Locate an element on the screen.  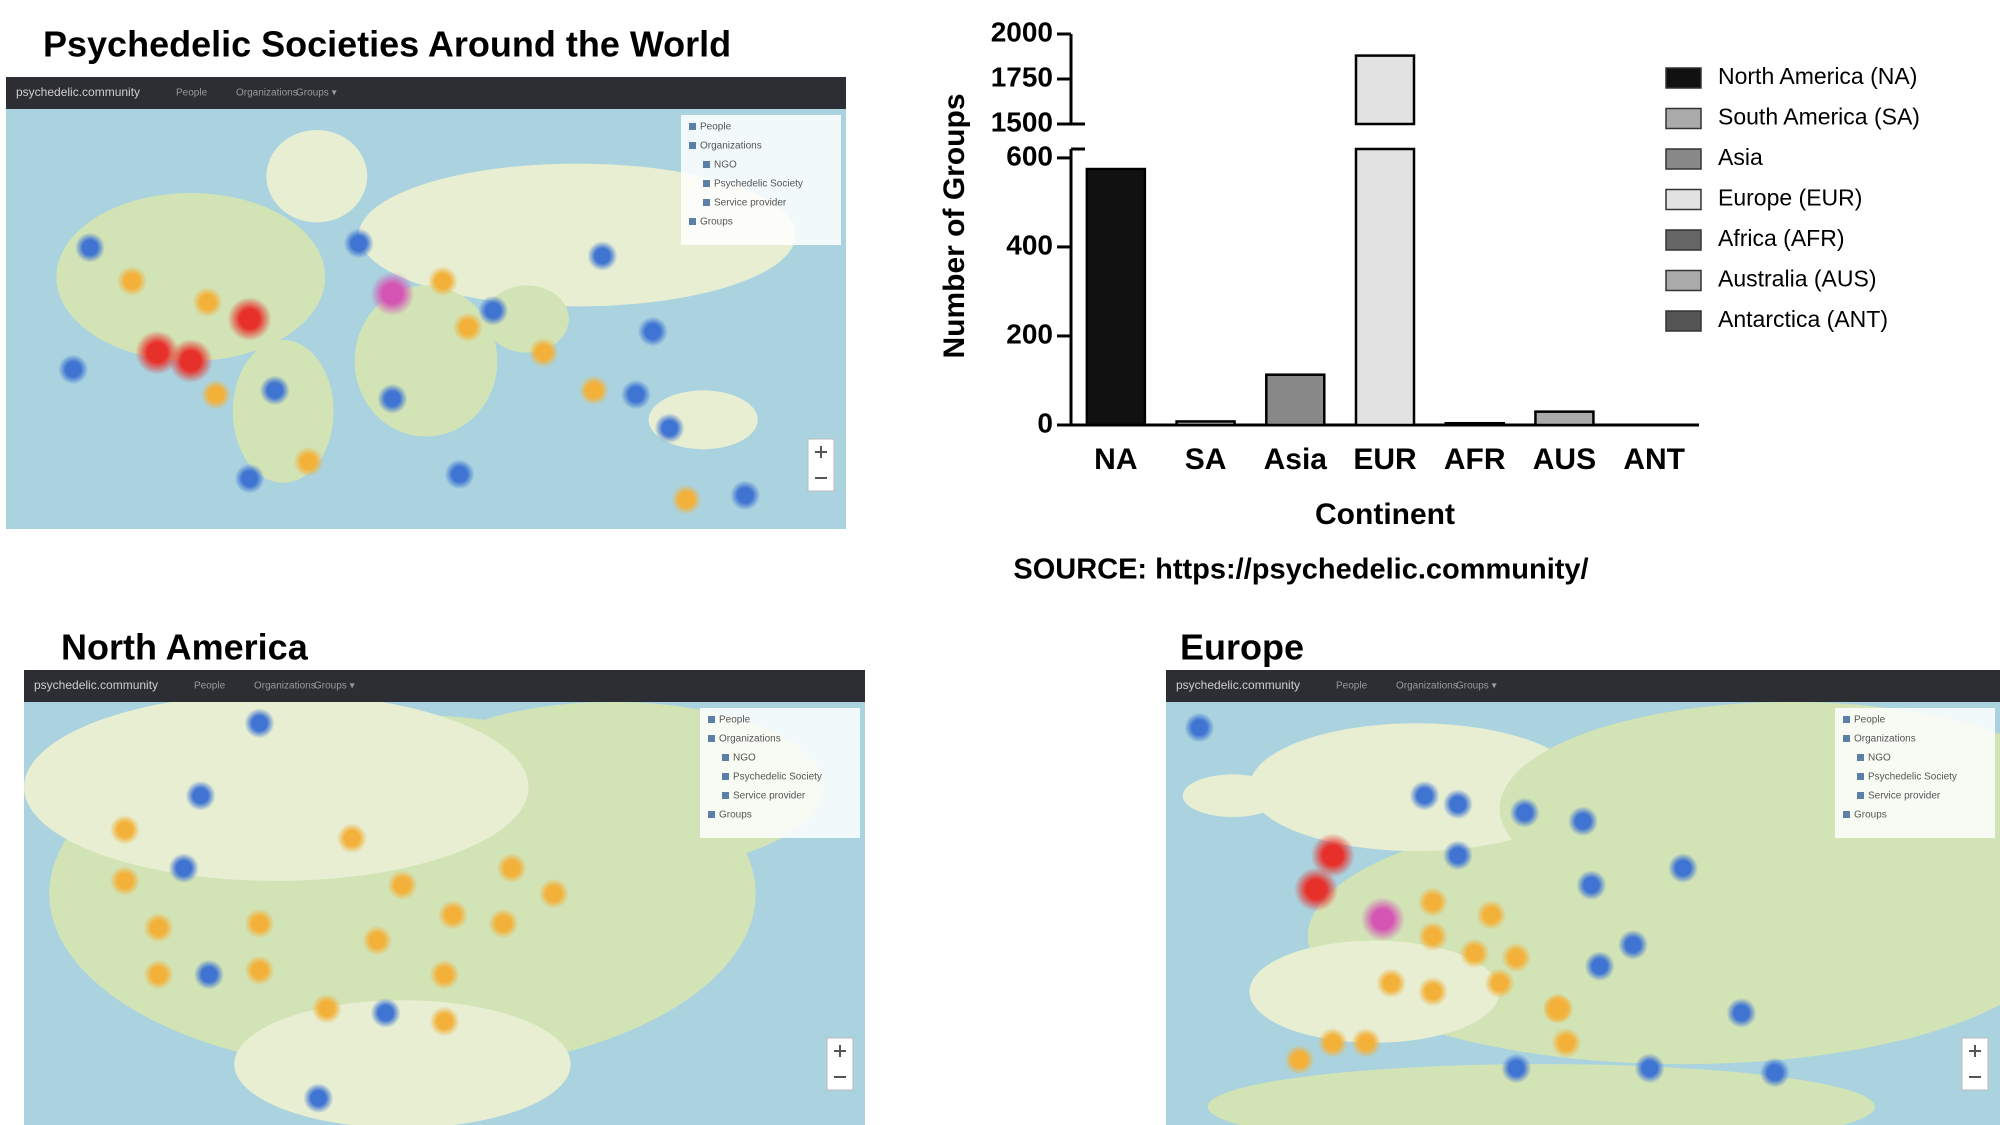
y-tick-label: 1500 is located at coordinates (1022, 121).